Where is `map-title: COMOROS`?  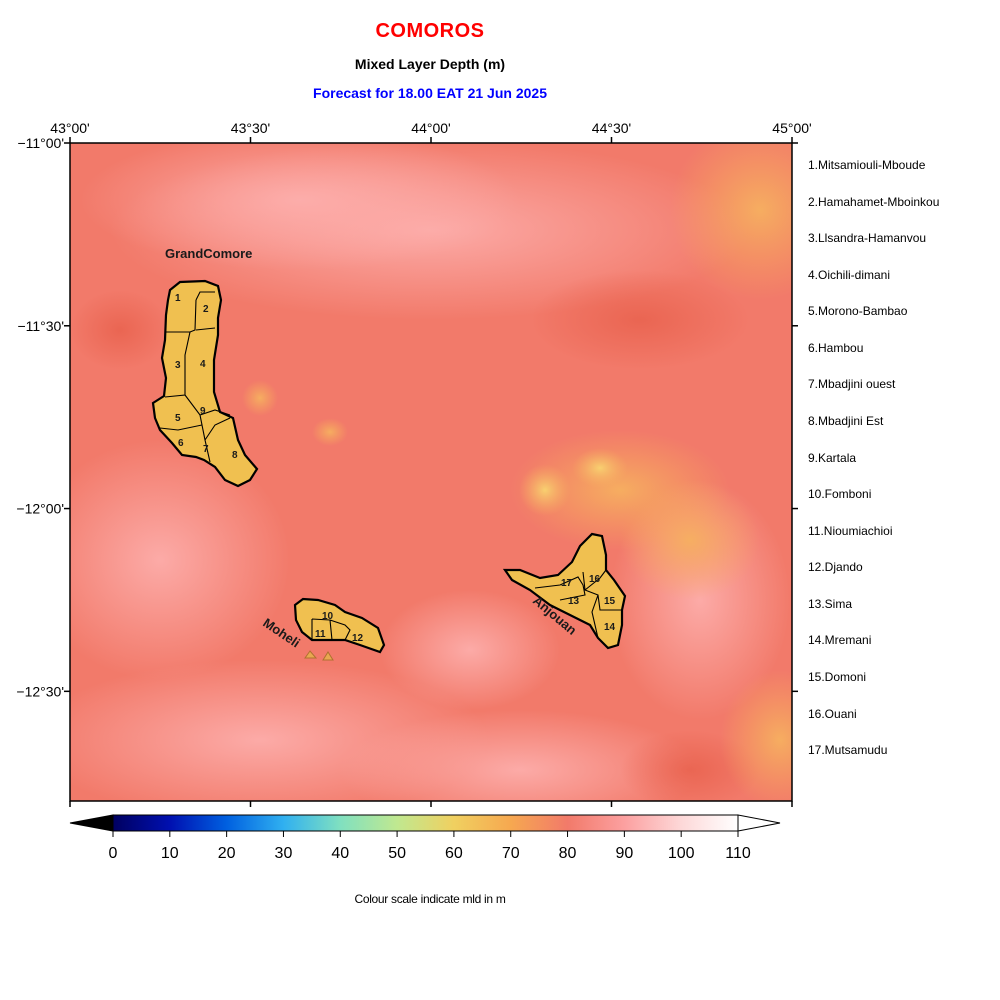 map-title: COMOROS is located at coordinates (430, 31).